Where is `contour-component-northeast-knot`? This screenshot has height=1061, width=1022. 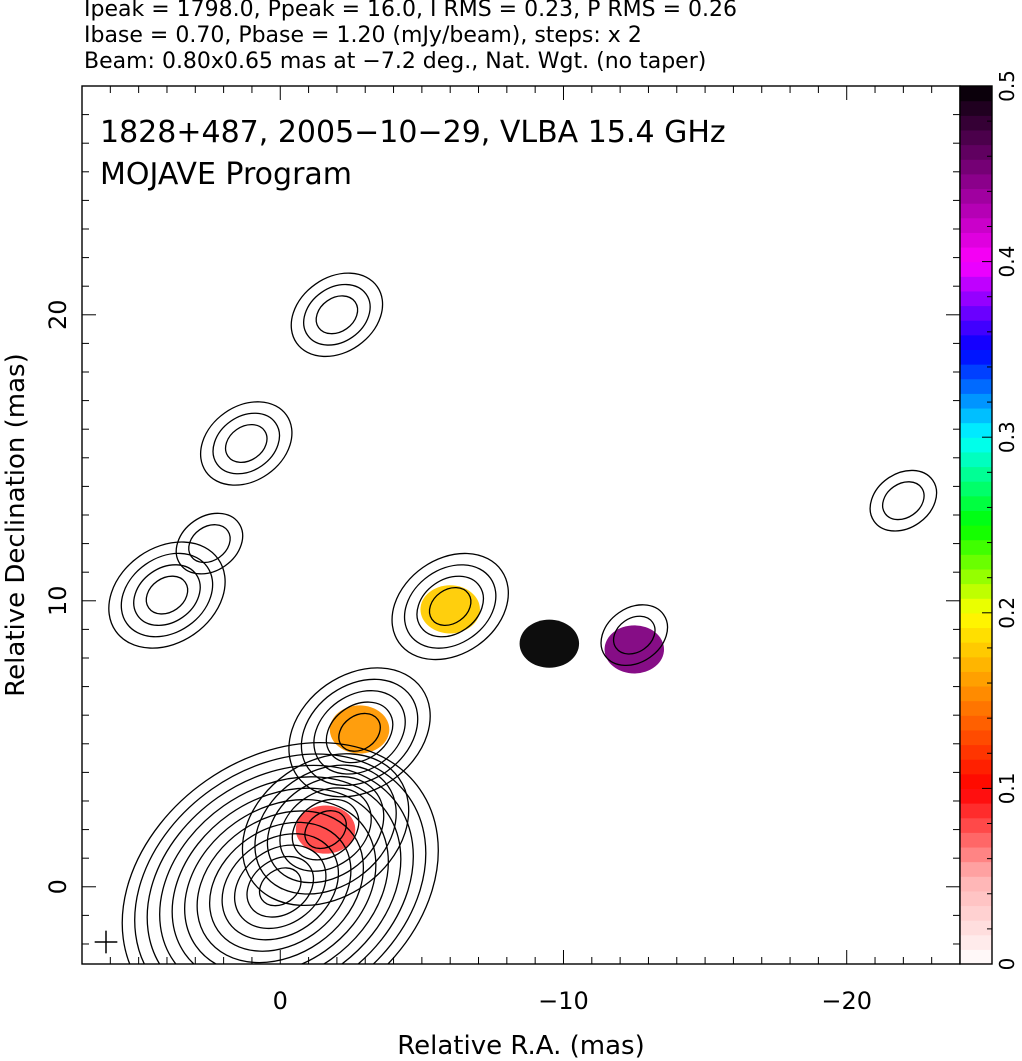
contour-component-northeast-knot is located at coordinates (167, 595).